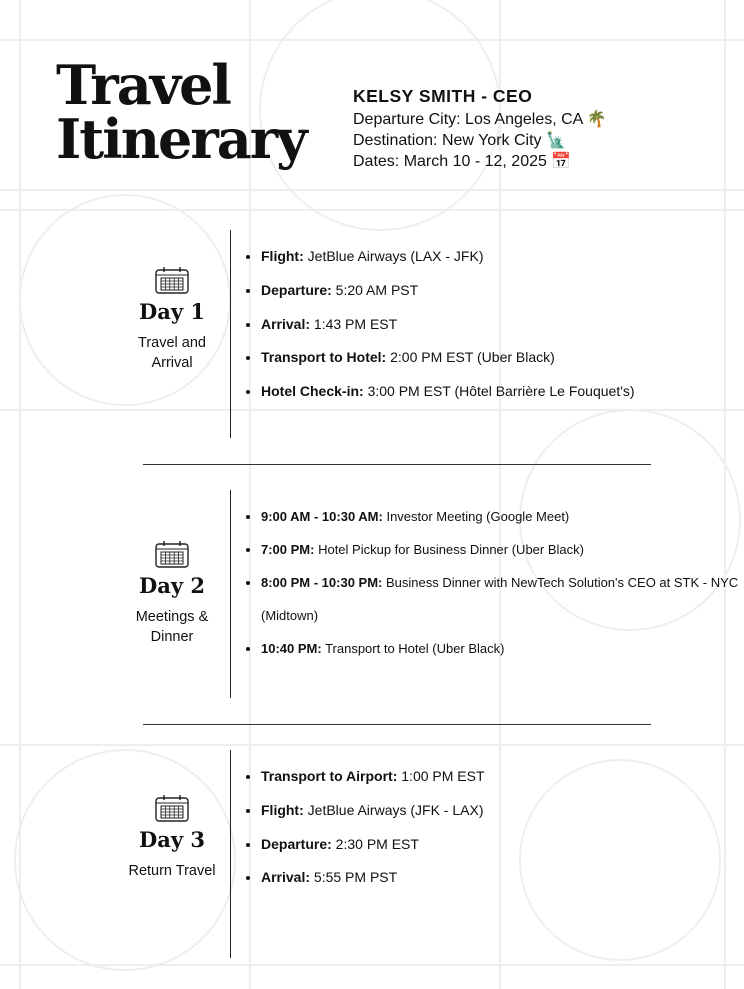  What do you see at coordinates (182, 139) in the screenshot?
I see `title-line-2: Itinerary` at bounding box center [182, 139].